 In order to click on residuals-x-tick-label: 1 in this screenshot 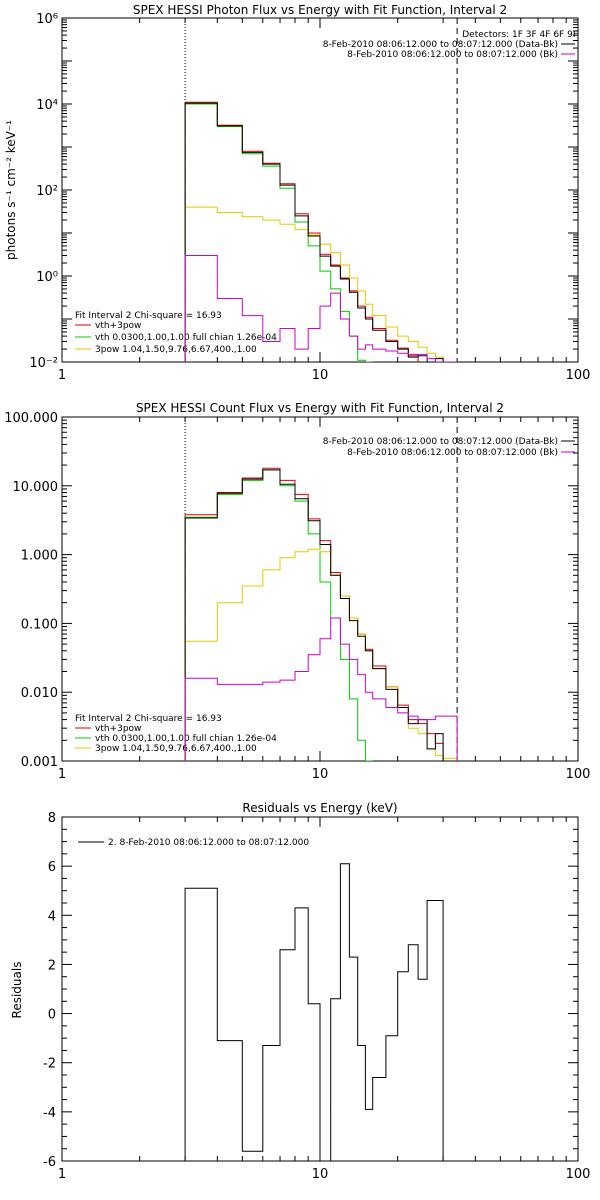, I will do `click(62, 1174)`.